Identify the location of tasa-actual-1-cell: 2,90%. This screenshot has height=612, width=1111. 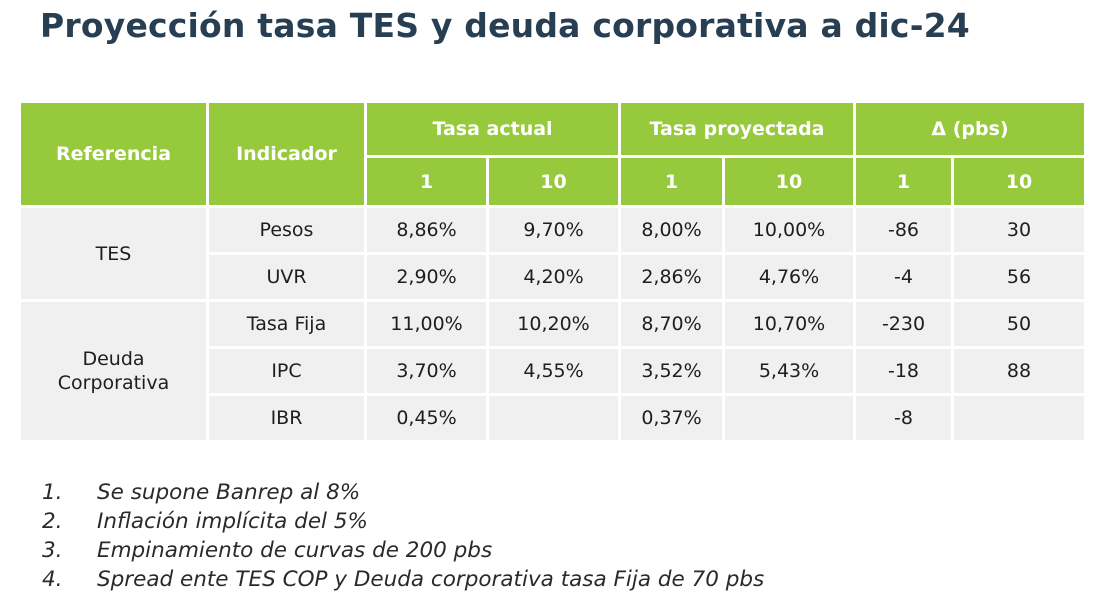
(426, 277).